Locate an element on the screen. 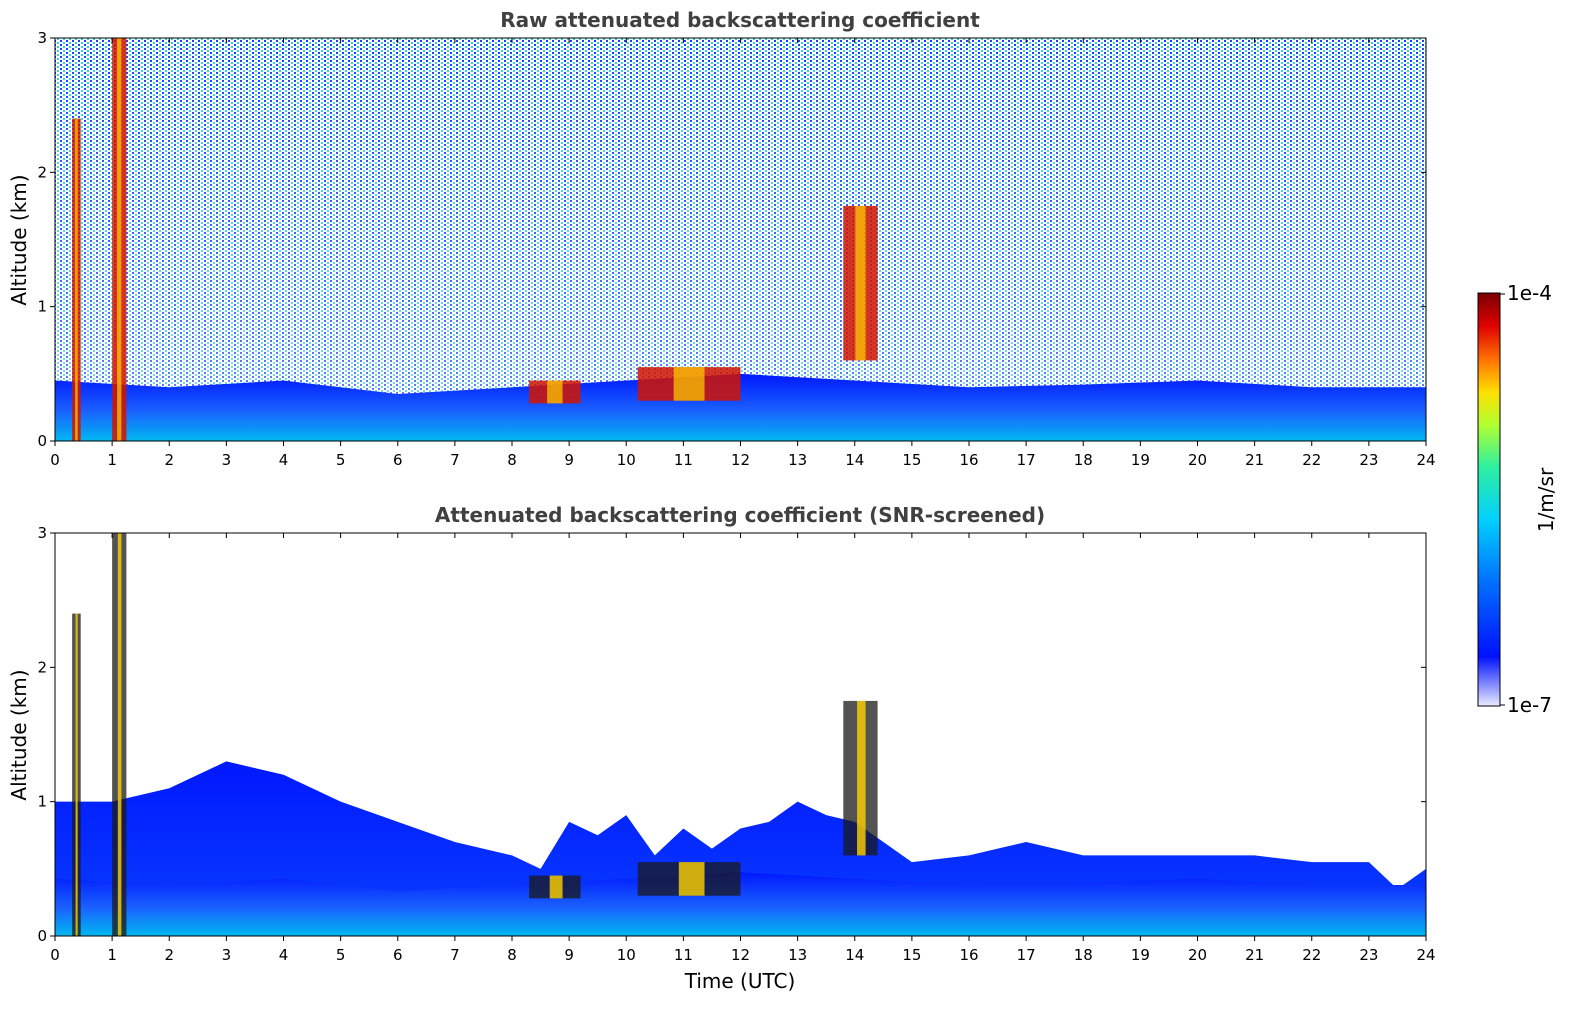 The image size is (1595, 1020). bottom-y-axis-label: Altitude (km) is located at coordinates (19, 734).